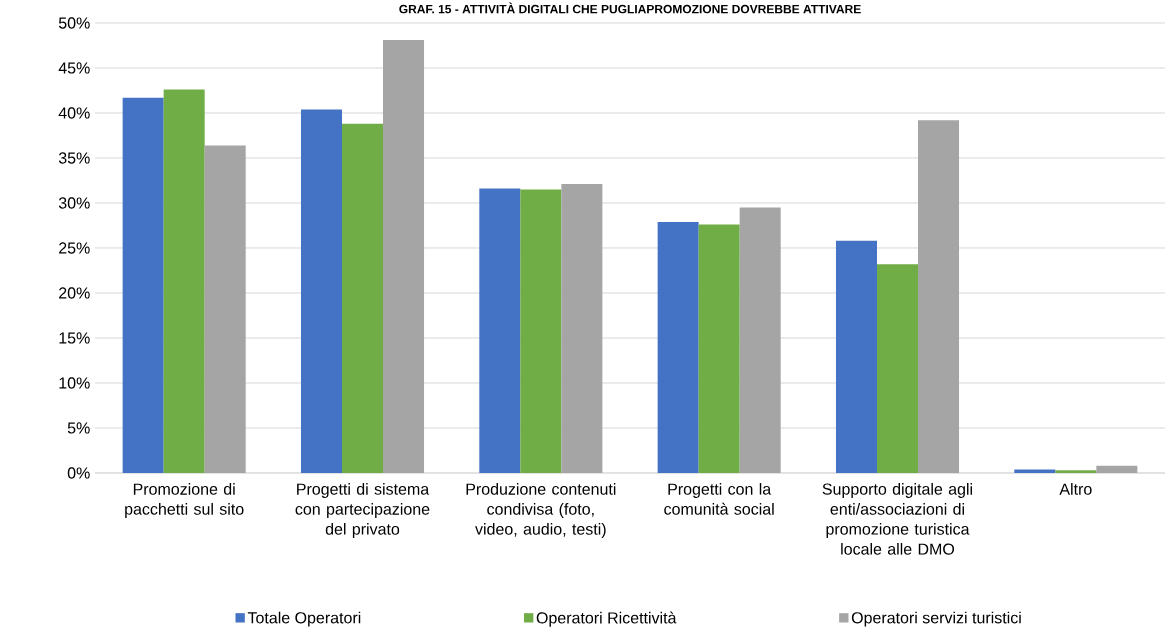 The width and height of the screenshot is (1165, 641). What do you see at coordinates (897, 519) in the screenshot?
I see `x-tick-label: Supporto digitale agli enti/associazioni di promozione turistica locale alle DMO` at bounding box center [897, 519].